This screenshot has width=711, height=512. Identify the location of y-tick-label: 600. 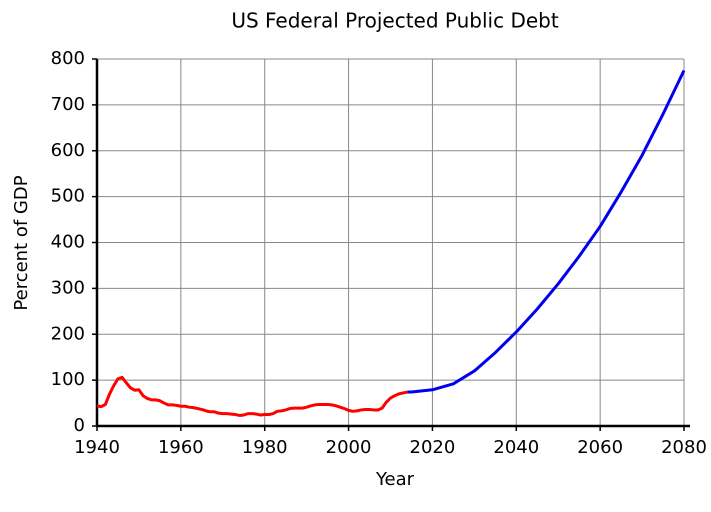
(68, 150).